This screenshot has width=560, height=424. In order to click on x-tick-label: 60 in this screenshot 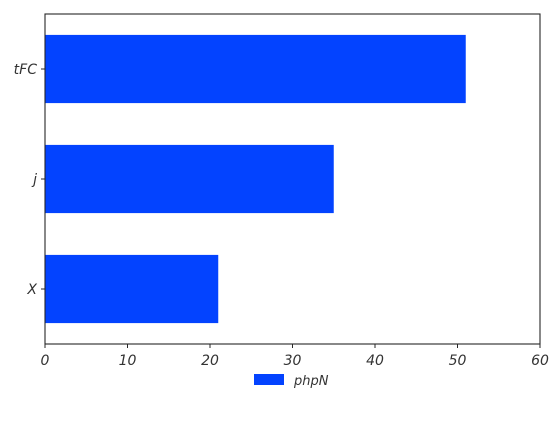, I will do `click(540, 361)`.